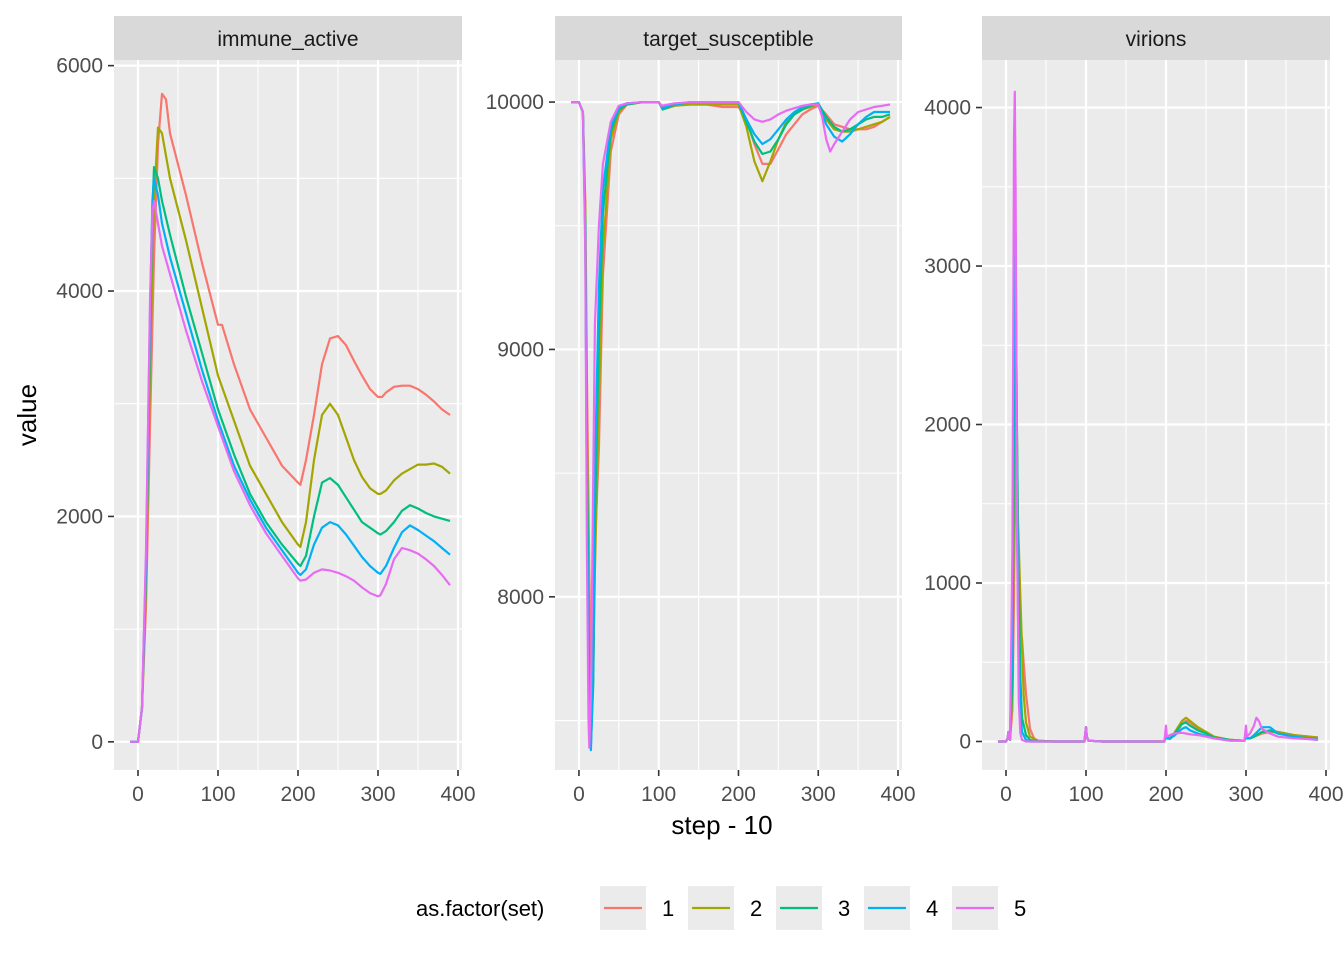 The height and width of the screenshot is (960, 1344). Describe the element at coordinates (721, 825) in the screenshot. I see `x-axis-title: step - 10` at that location.